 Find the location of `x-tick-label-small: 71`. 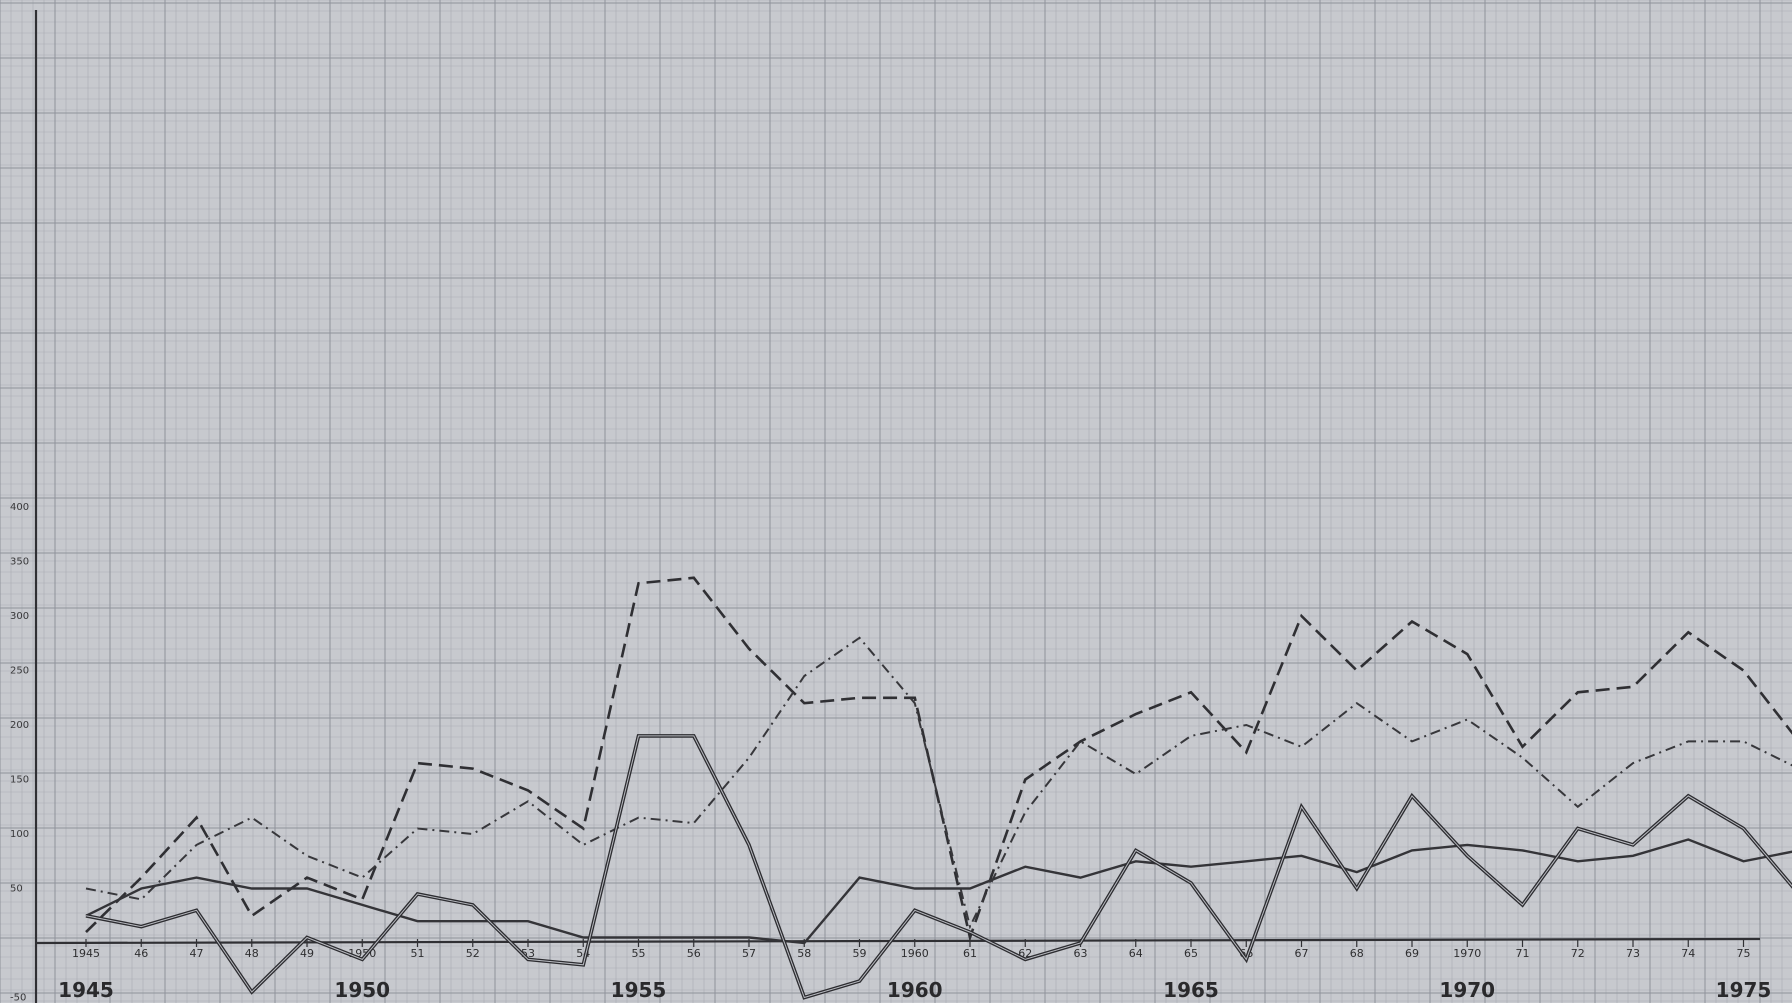

x-tick-label-small: 71 is located at coordinates (1523, 953).